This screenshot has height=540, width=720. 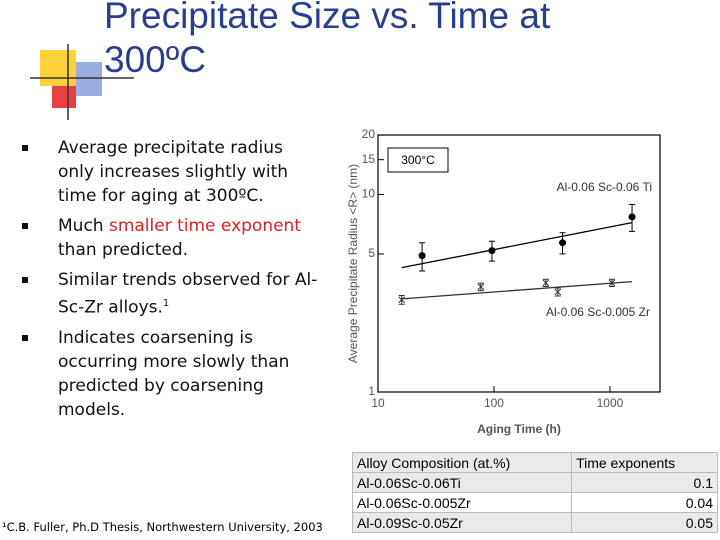 I want to click on cell: 0.05, so click(x=644, y=522).